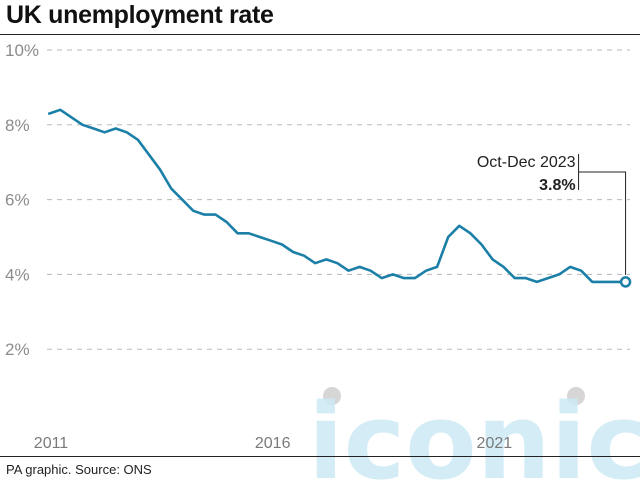 This screenshot has width=640, height=484. What do you see at coordinates (320, 456) in the screenshot?
I see `bottom-divider` at bounding box center [320, 456].